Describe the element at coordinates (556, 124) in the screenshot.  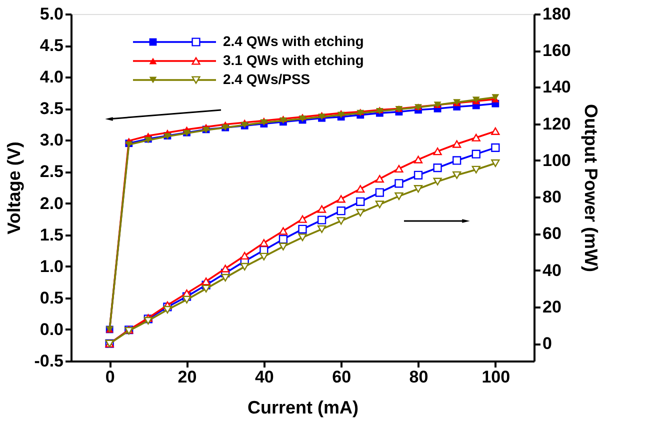
I see `y2-tick-label: 120` at that location.